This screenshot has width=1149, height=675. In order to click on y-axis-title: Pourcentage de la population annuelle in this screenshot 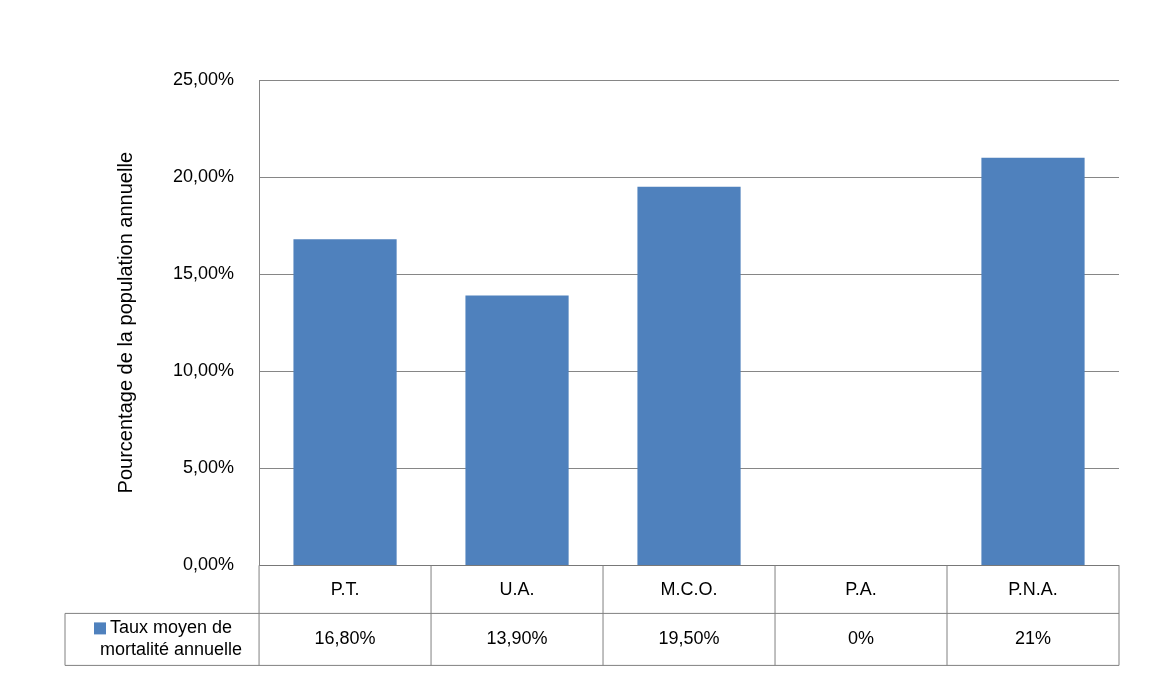, I will do `click(124, 323)`.